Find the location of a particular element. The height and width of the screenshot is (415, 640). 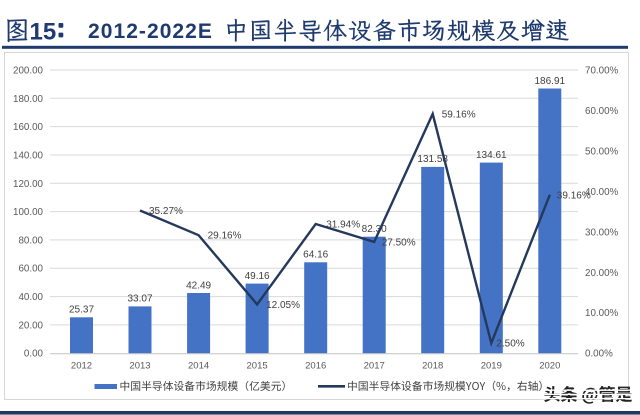

svg-text: 2013 is located at coordinates (139, 365).